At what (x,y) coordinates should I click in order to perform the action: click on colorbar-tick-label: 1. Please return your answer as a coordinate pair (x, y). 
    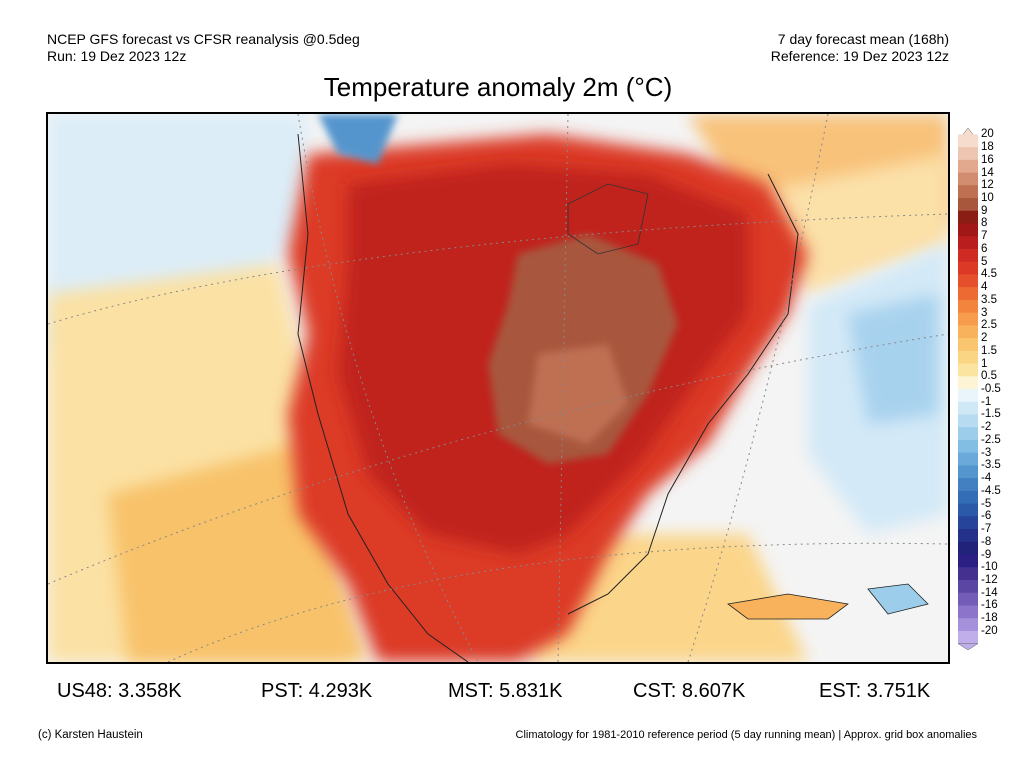
    Looking at the image, I should click on (984, 363).